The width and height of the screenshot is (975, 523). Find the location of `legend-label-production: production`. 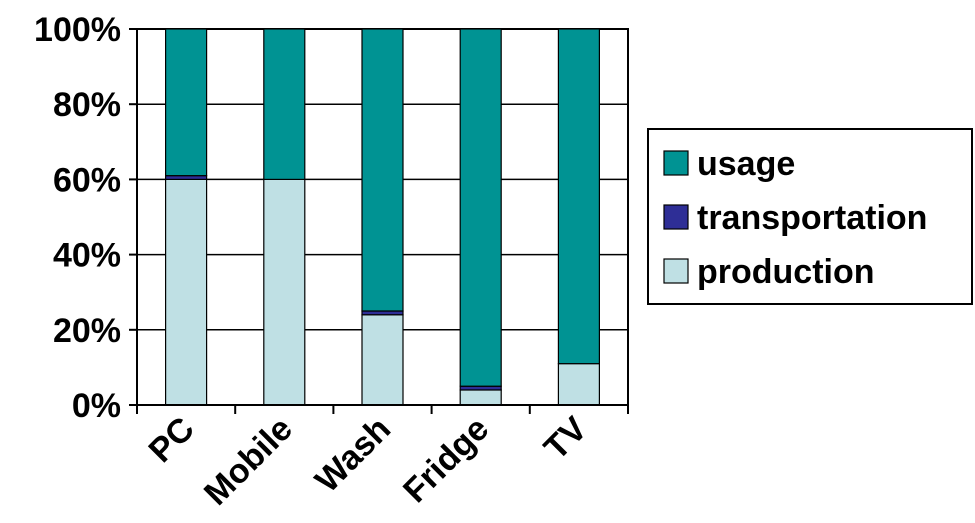

legend-label-production: production is located at coordinates (786, 272).